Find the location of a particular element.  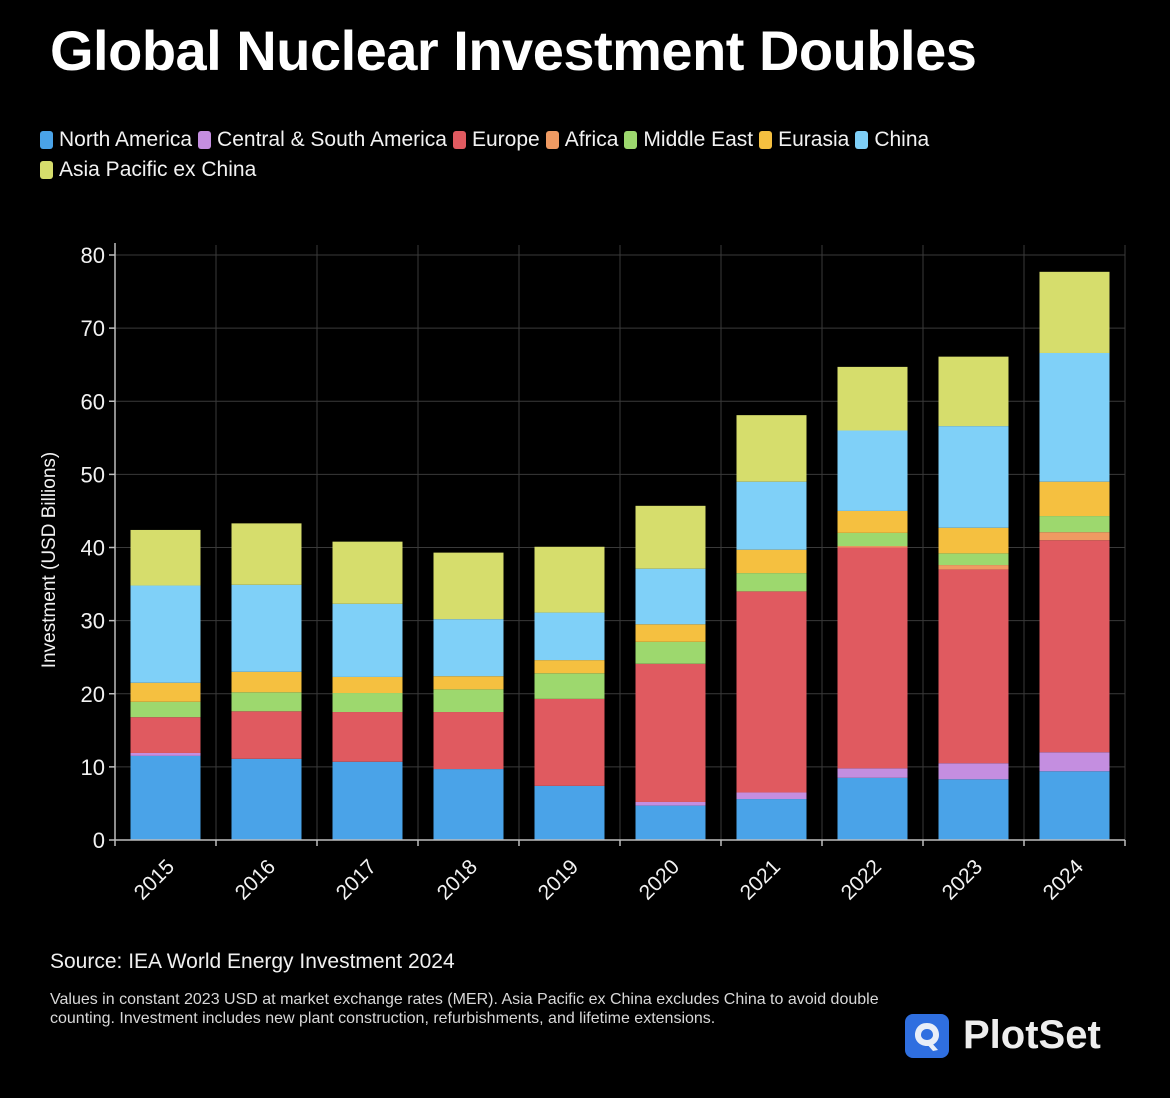

legend-item-middle-east: Middle East is located at coordinates (688, 140).